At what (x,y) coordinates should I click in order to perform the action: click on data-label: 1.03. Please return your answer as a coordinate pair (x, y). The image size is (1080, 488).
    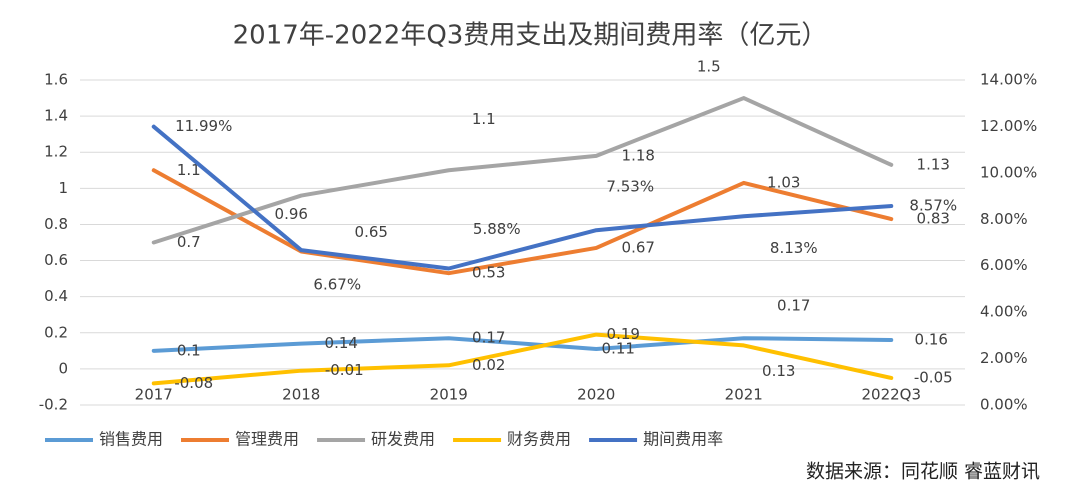
    Looking at the image, I should click on (783, 182).